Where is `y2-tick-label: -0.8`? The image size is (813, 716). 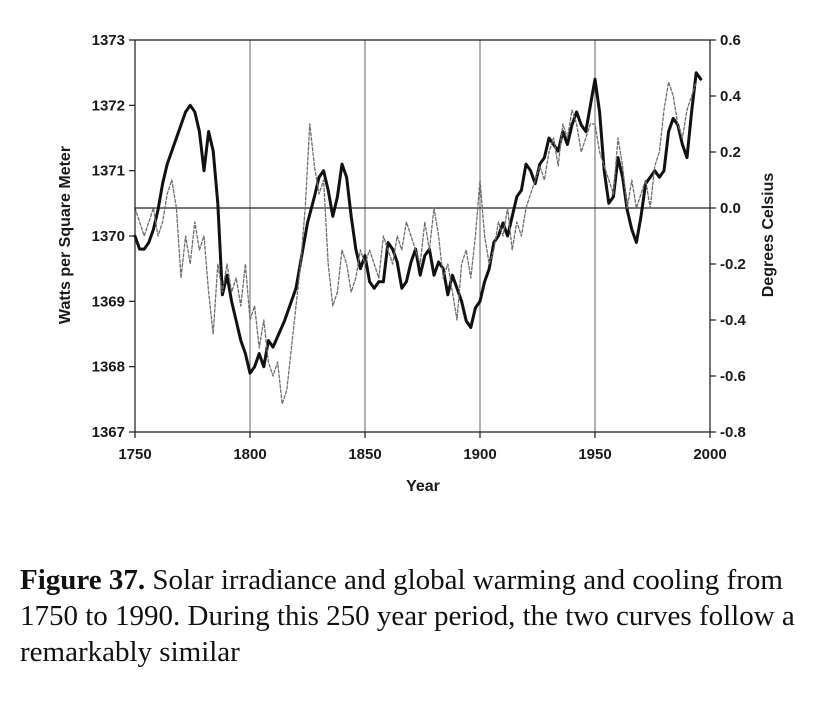 y2-tick-label: -0.8 is located at coordinates (733, 432).